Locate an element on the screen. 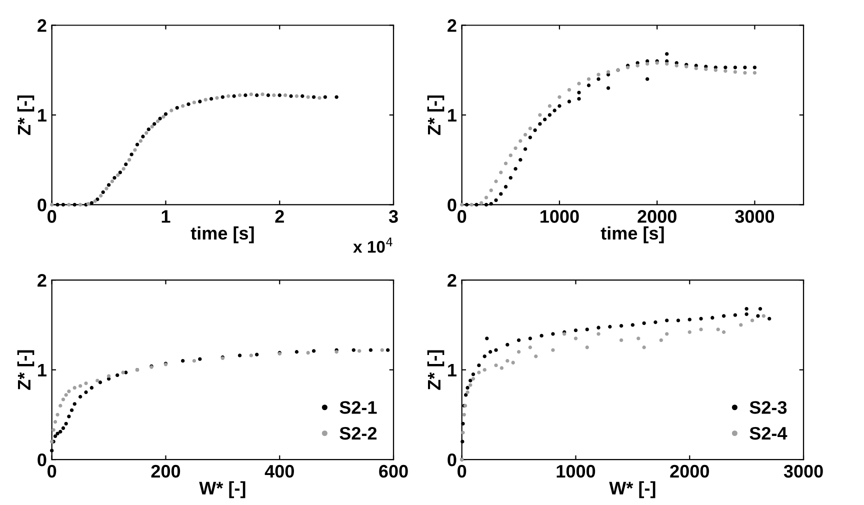  legend-label: S2-1 is located at coordinates (358, 407).